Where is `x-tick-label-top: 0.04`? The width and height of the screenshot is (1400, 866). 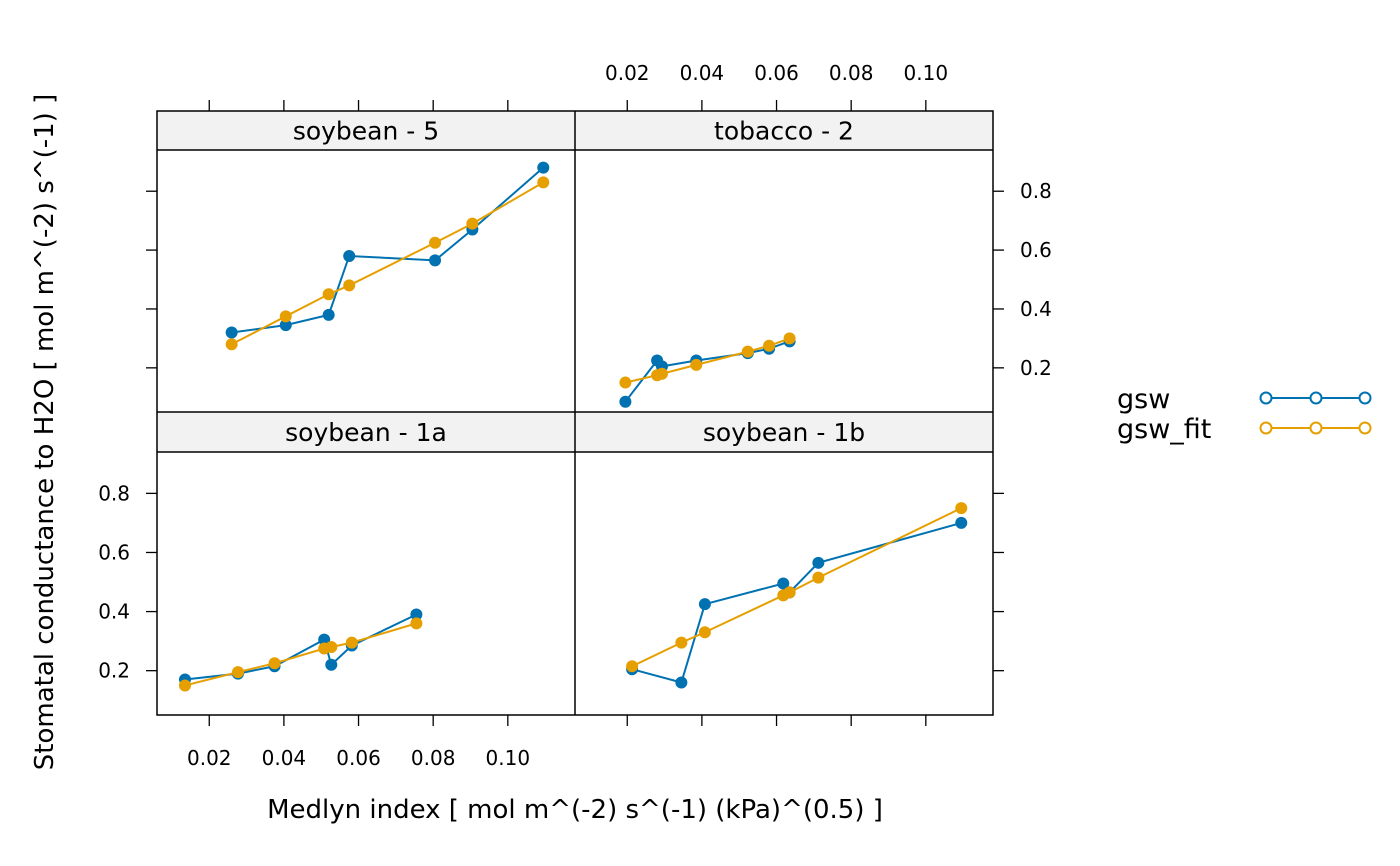 x-tick-label-top: 0.04 is located at coordinates (702, 73).